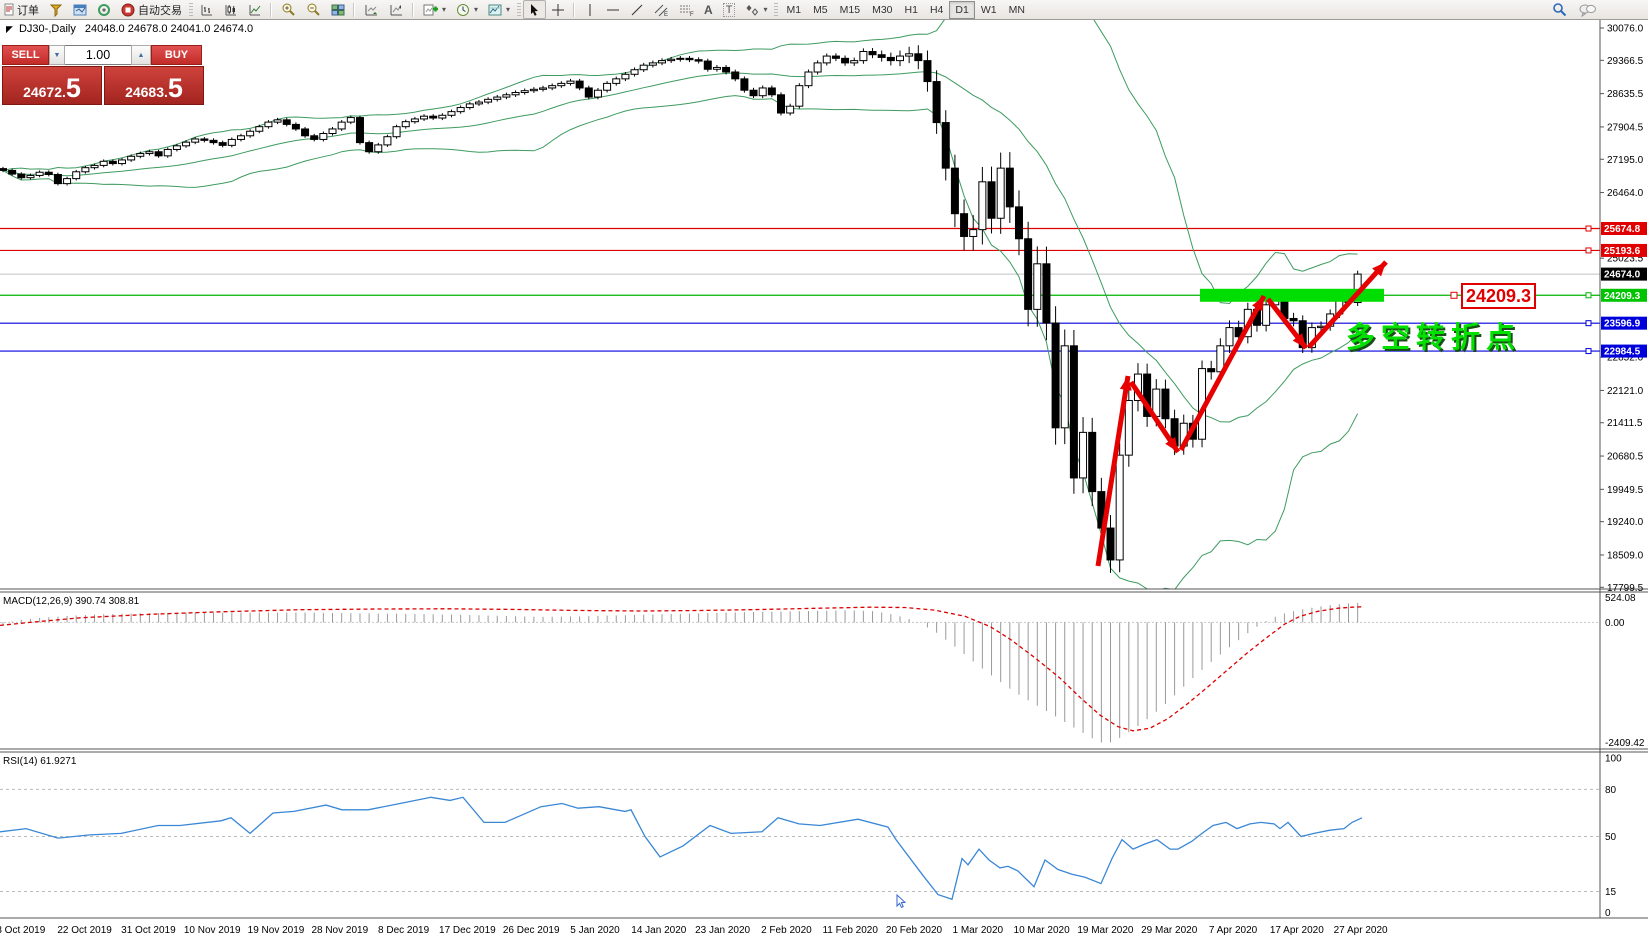 Image resolution: width=1648 pixels, height=943 pixels. I want to click on cursor-tool-button, so click(535, 9).